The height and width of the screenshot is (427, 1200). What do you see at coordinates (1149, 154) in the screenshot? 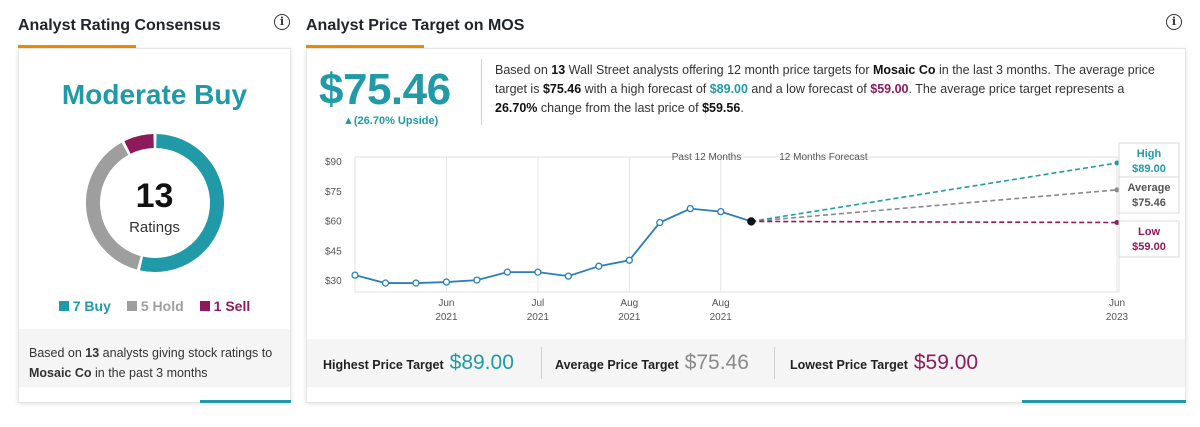
I see `forecast-label-name: High` at bounding box center [1149, 154].